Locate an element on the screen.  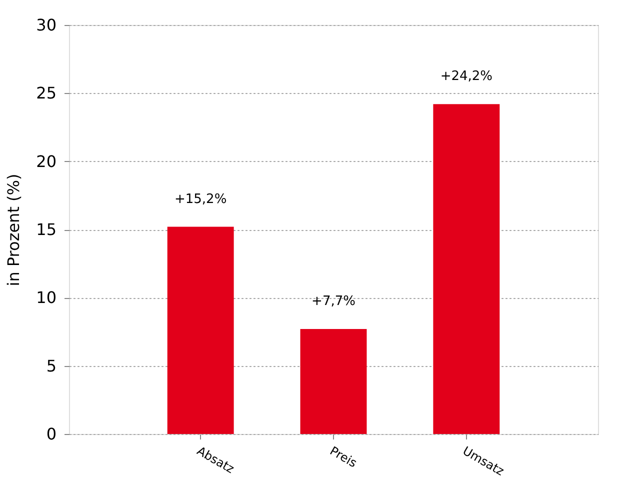
data-label: +7,7% is located at coordinates (334, 302).